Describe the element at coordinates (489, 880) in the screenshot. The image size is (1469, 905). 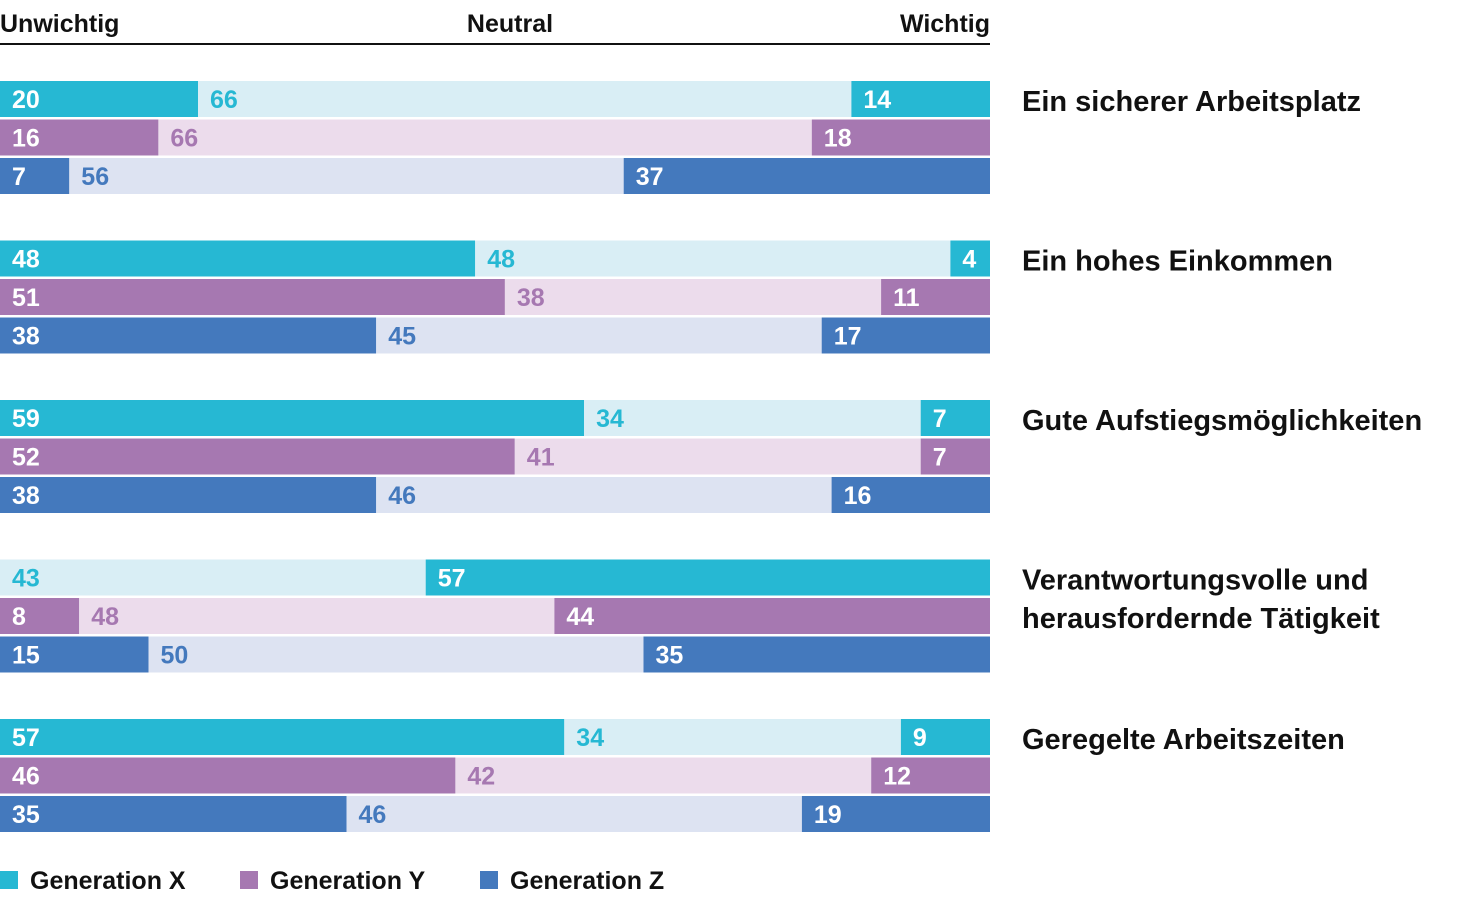
I see `legend-swatch-generation-z` at that location.